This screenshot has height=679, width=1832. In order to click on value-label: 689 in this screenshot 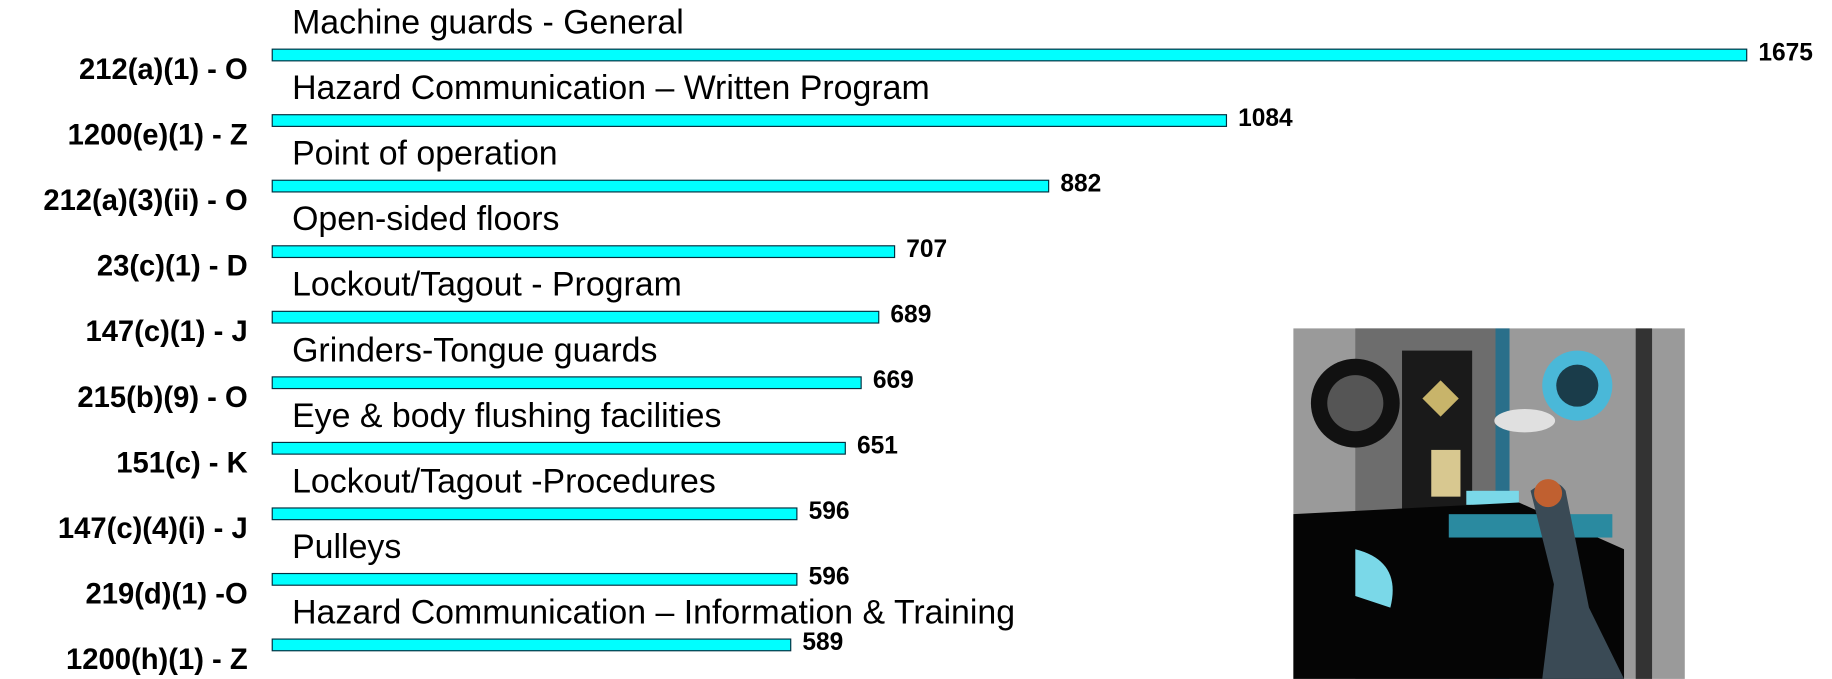, I will do `click(910, 315)`.